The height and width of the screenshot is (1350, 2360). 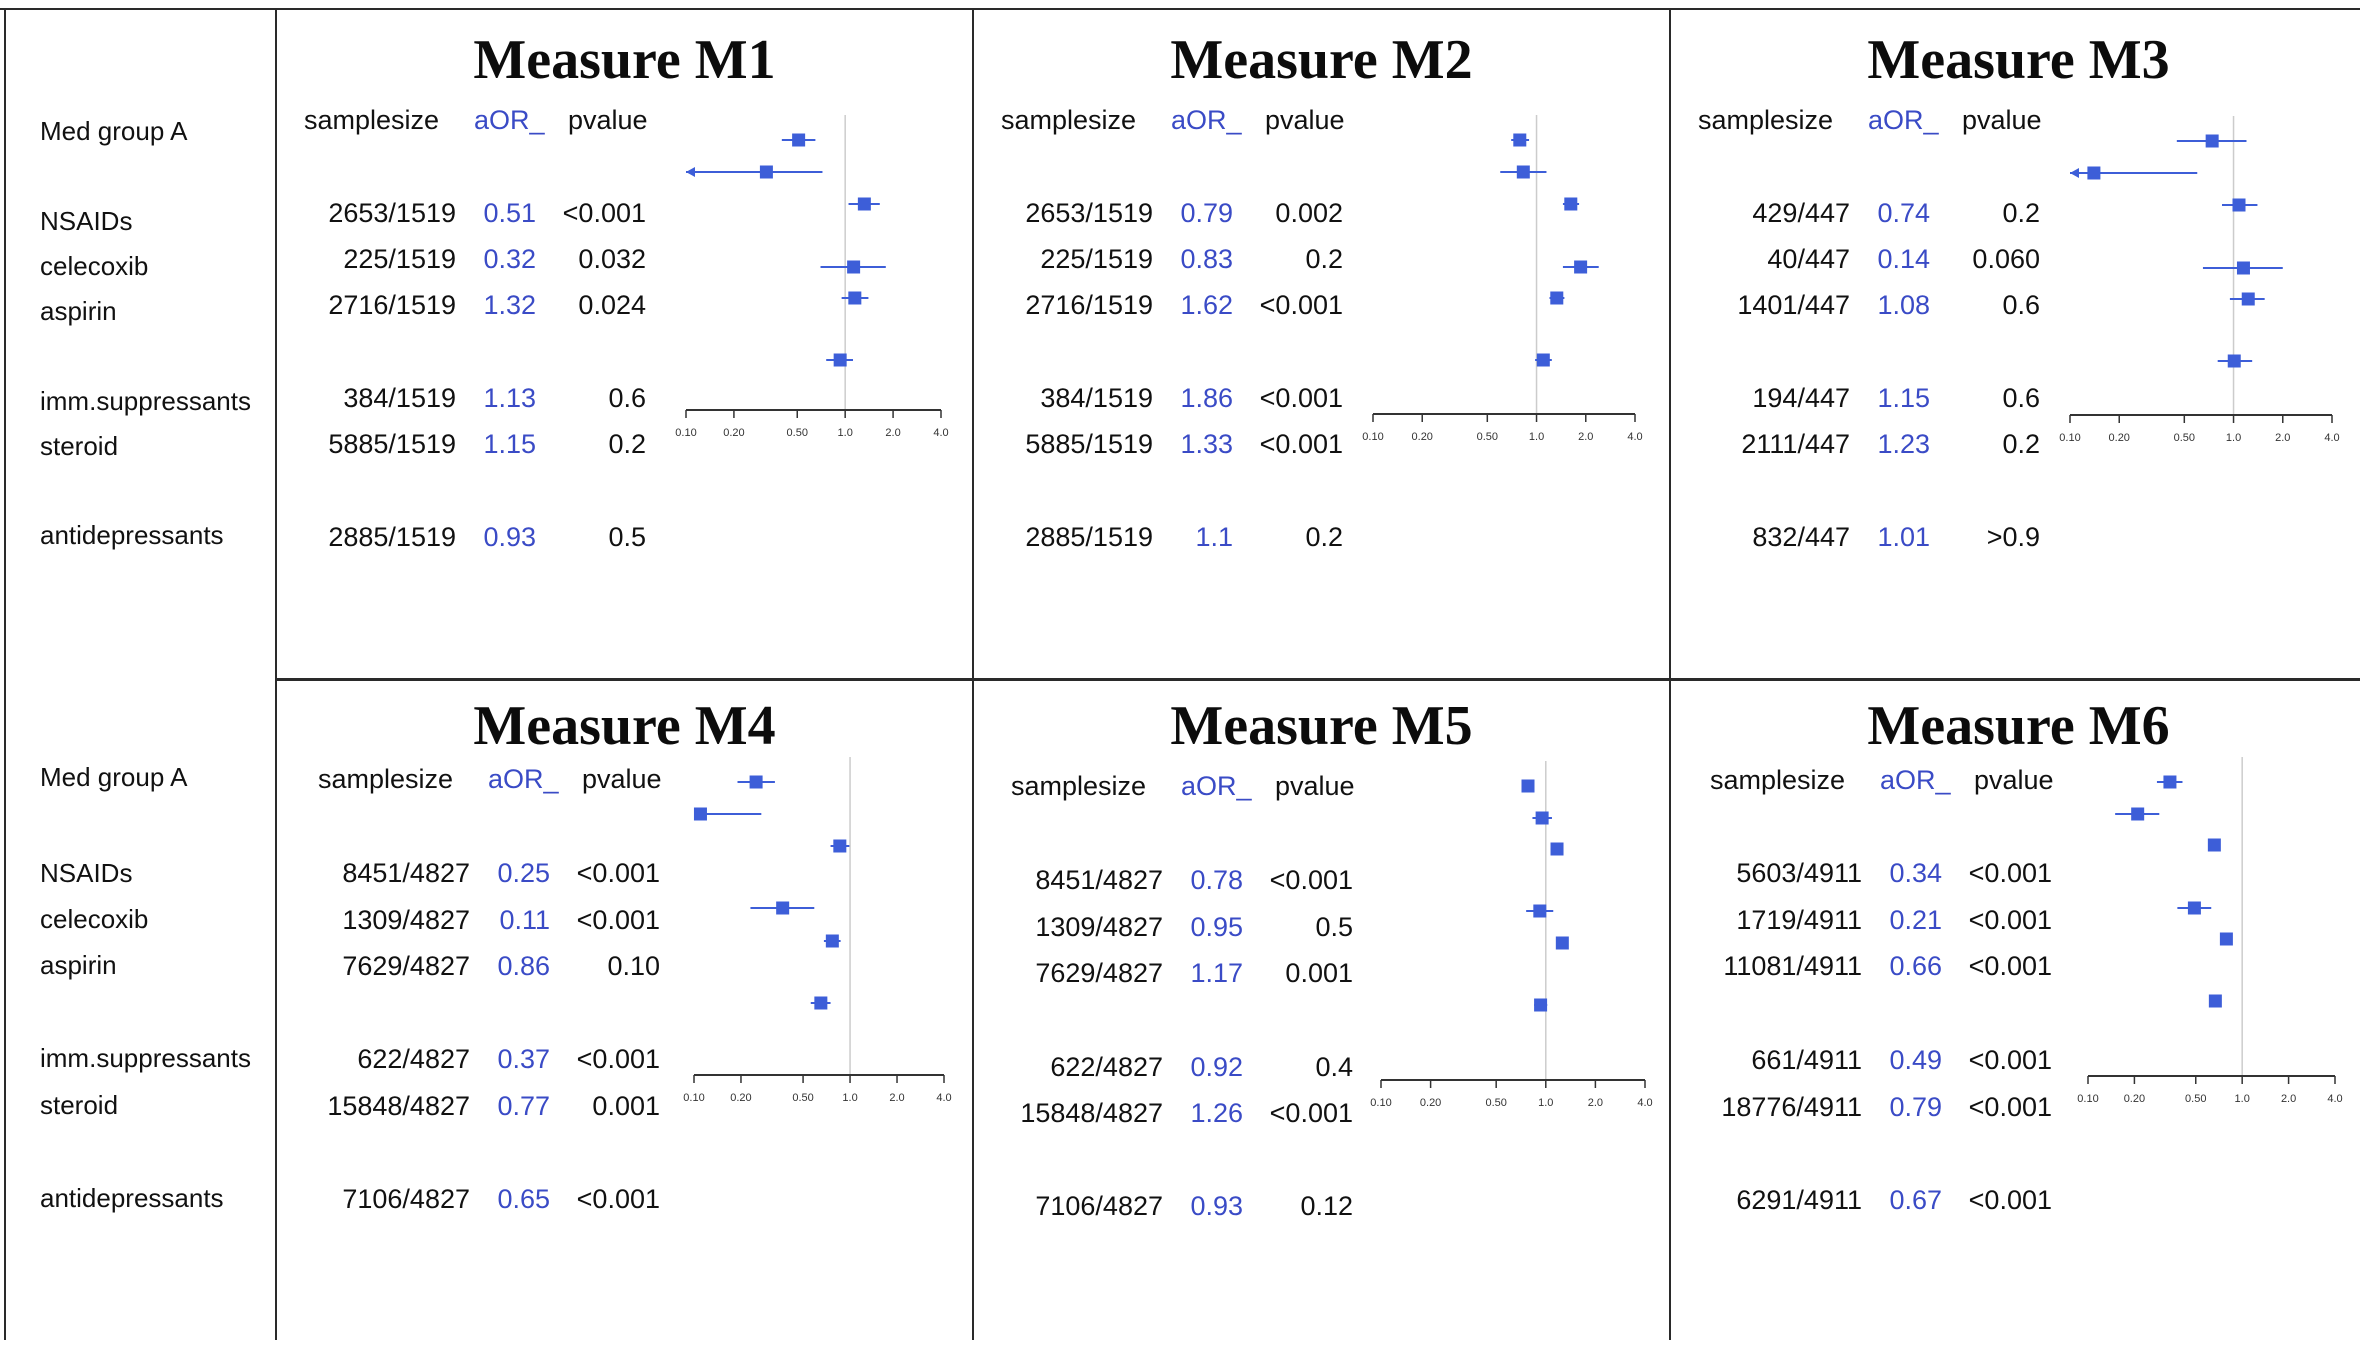 I want to click on pvalue-cell: >0.9, so click(x=2013, y=537).